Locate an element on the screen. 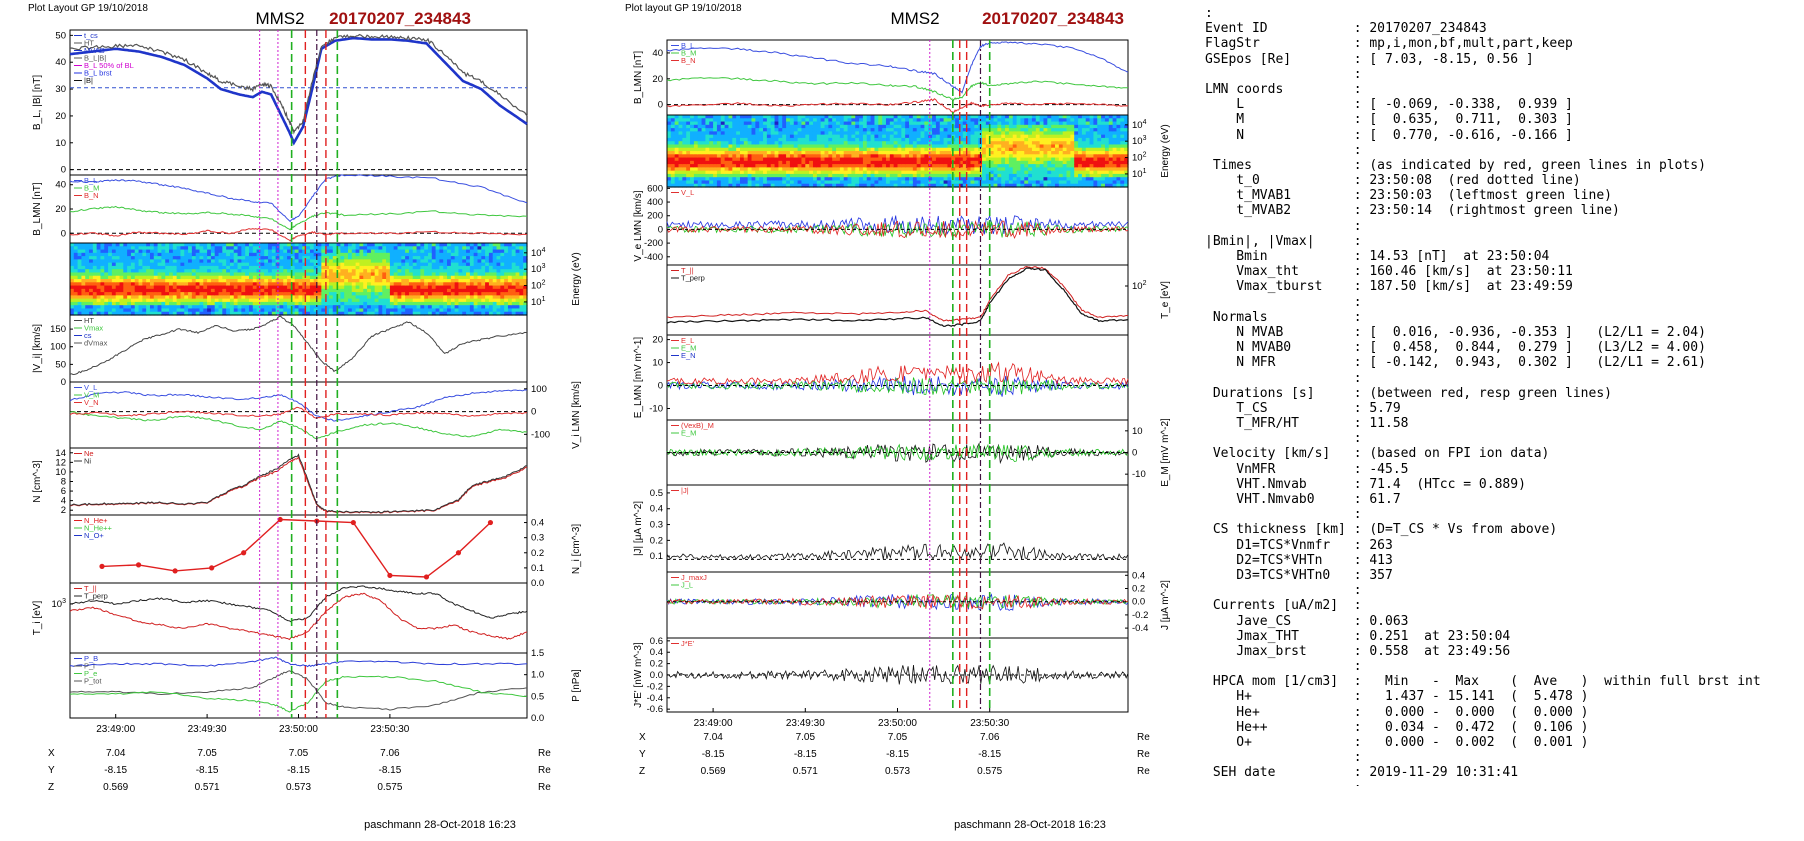  y-tick-label: 0 is located at coordinates (63, 382).